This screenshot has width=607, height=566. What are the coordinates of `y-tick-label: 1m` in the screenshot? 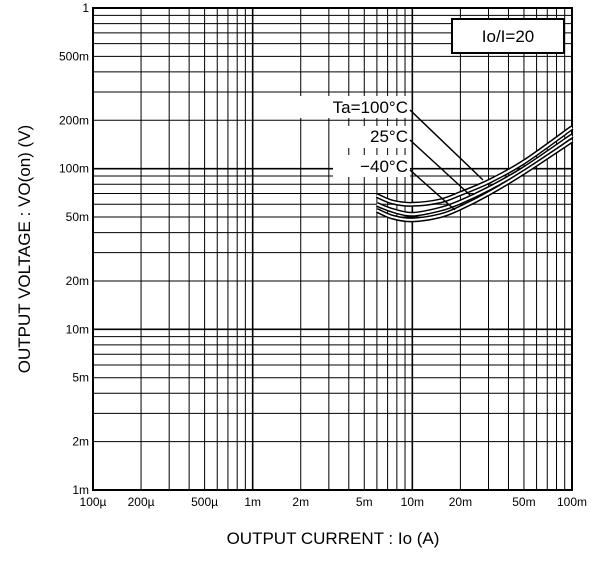 It's located at (80, 490).